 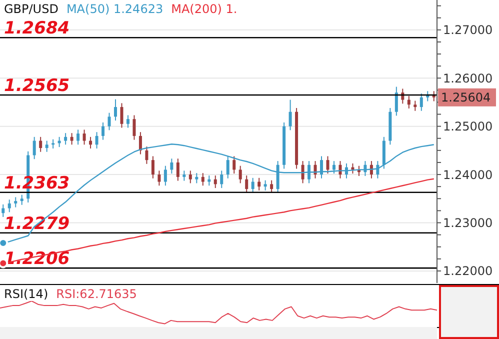 What do you see at coordinates (232, 9) in the screenshot?
I see `annotation: 1.` at bounding box center [232, 9].